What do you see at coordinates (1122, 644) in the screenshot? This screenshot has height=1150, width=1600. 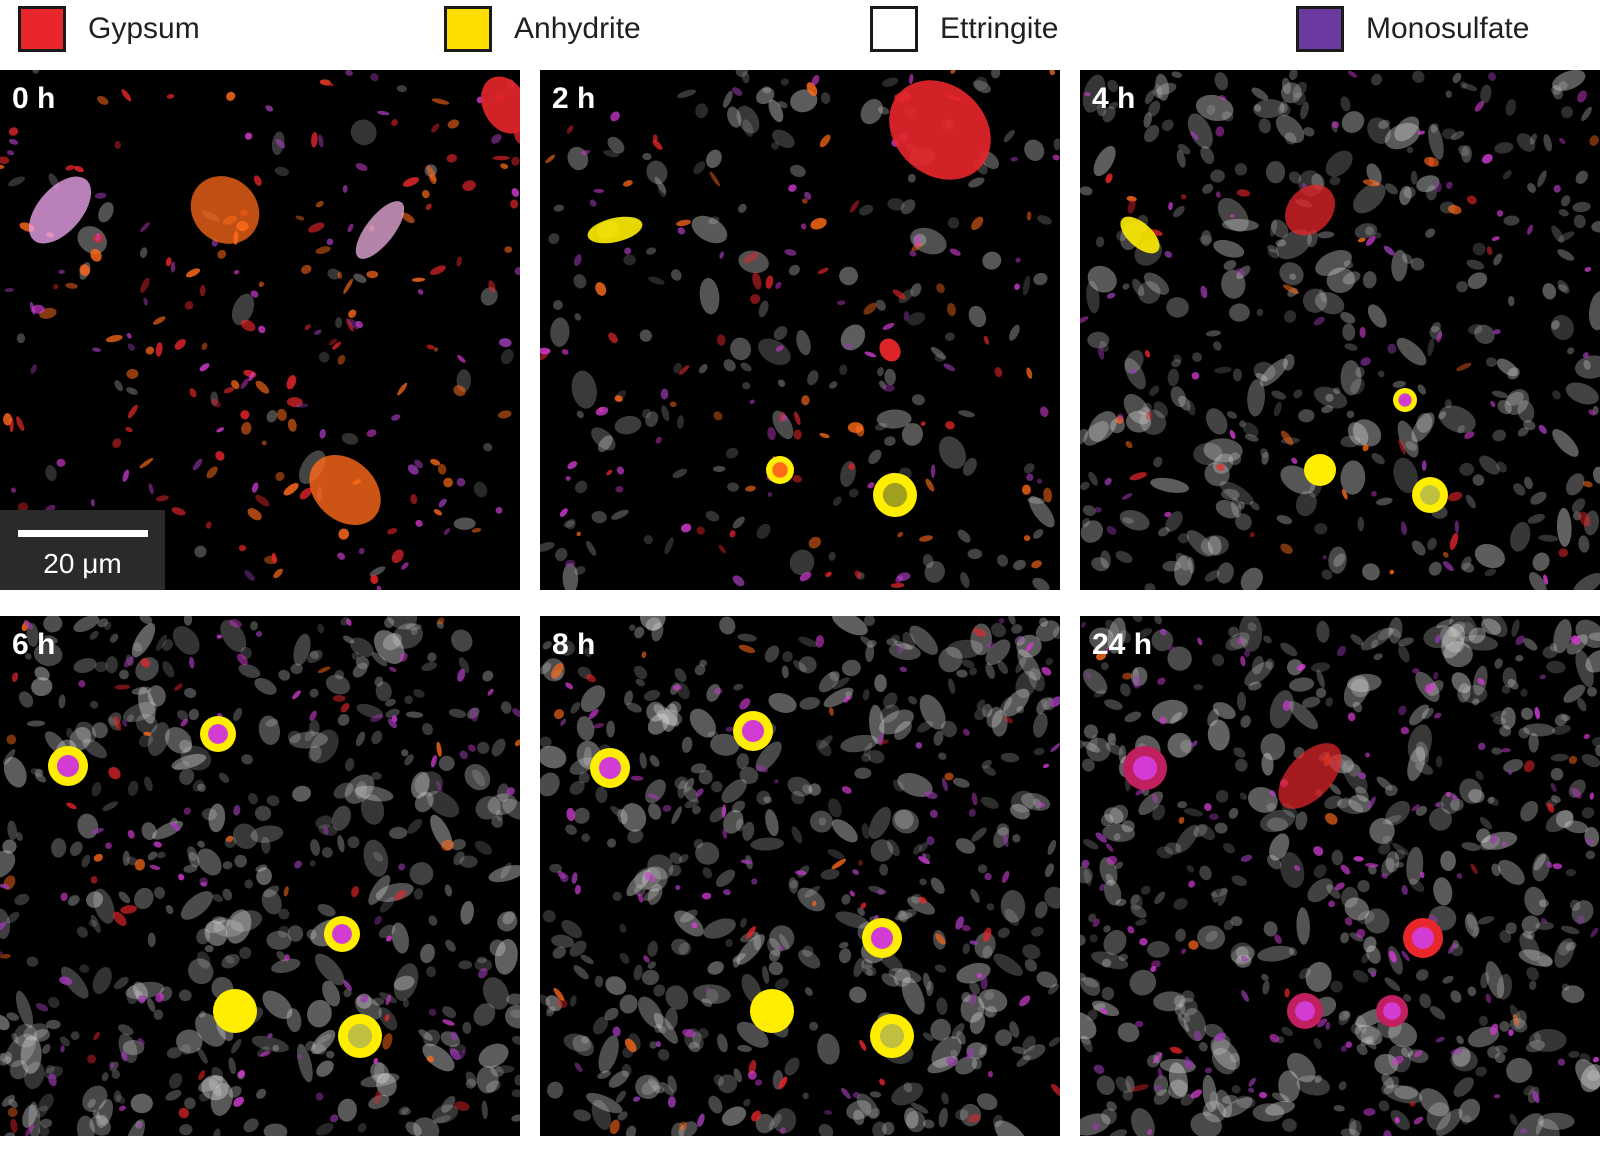 I see `panel-label-24h: 24 h` at bounding box center [1122, 644].